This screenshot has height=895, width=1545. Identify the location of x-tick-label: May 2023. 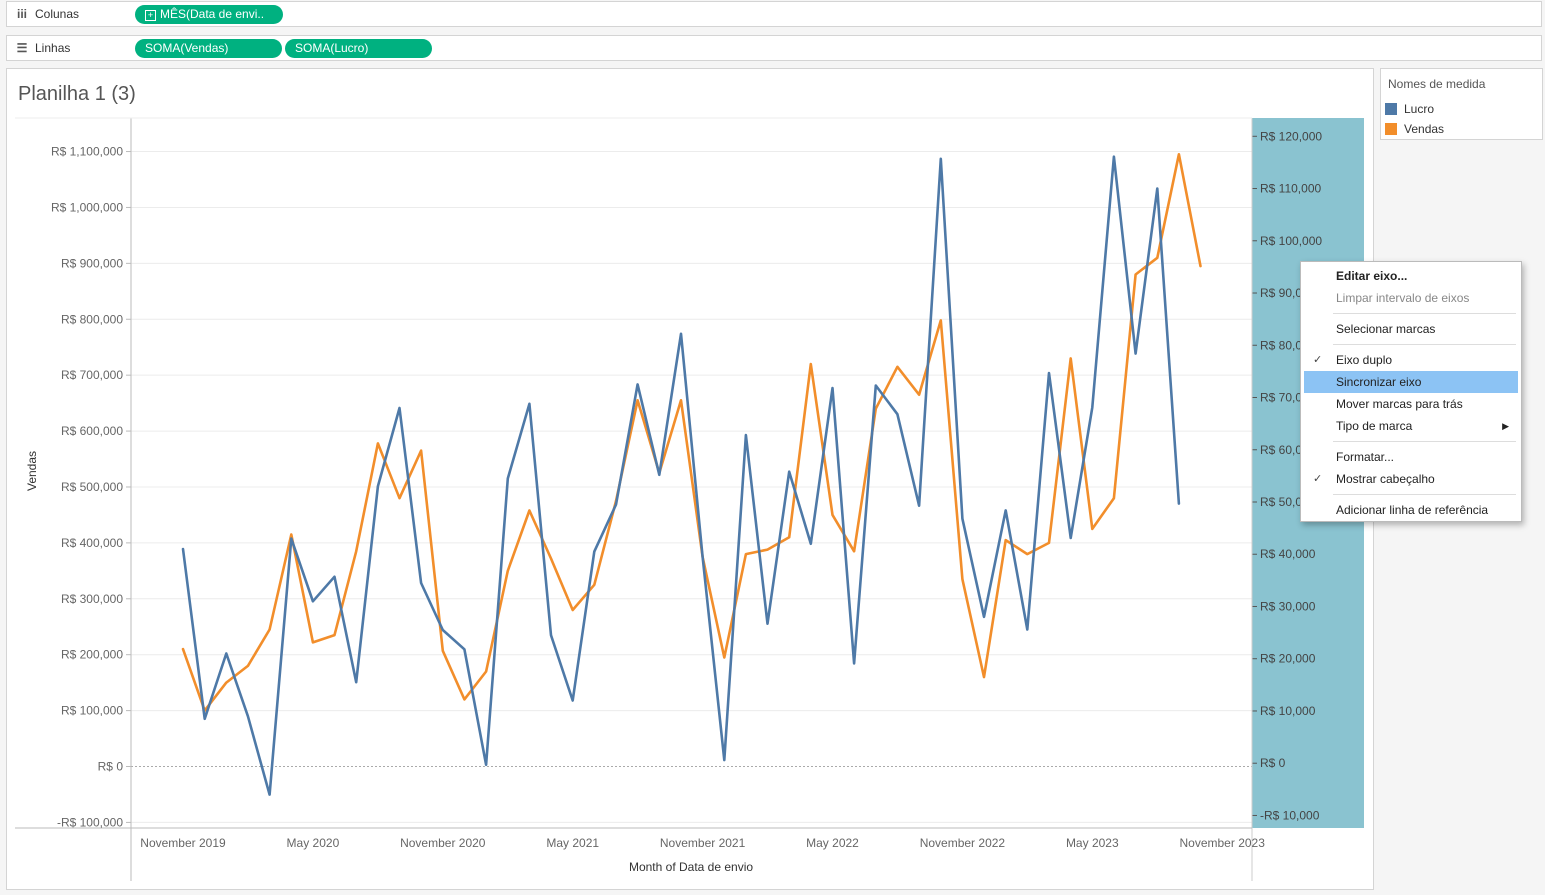
(1092, 843).